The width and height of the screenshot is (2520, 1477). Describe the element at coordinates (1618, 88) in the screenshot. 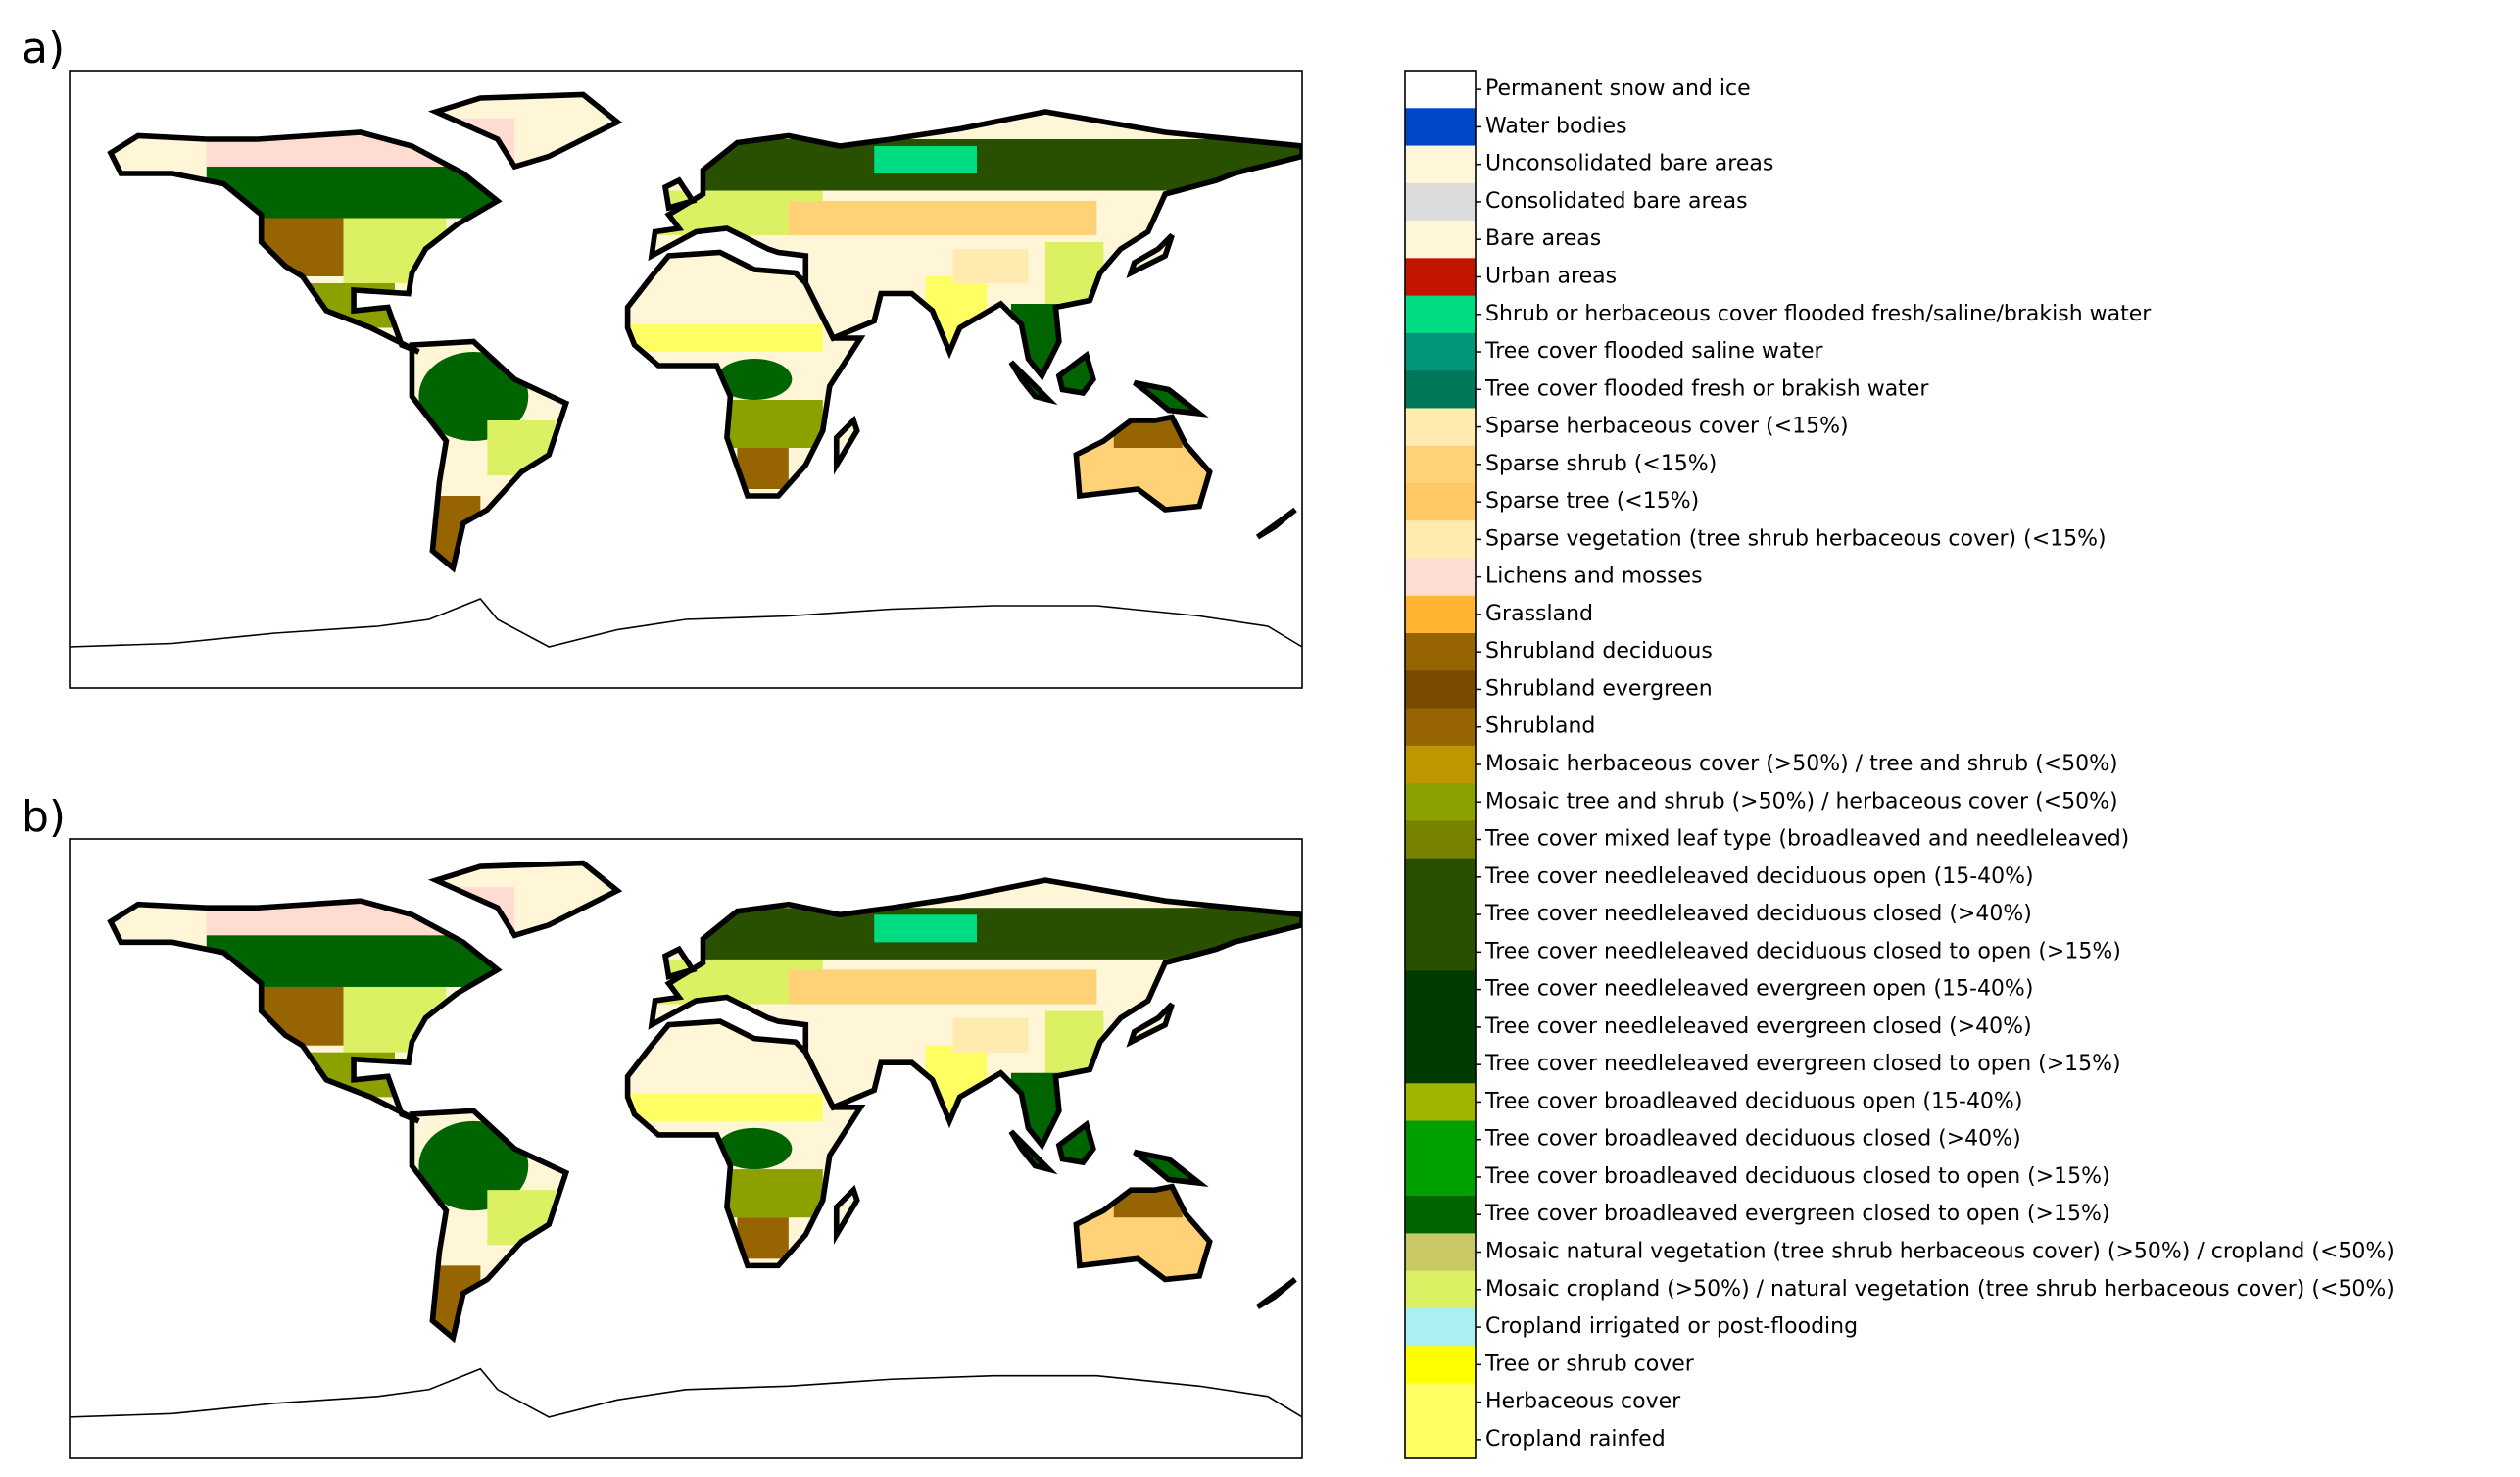

I see `legend-label: Permanent snow and ice` at that location.